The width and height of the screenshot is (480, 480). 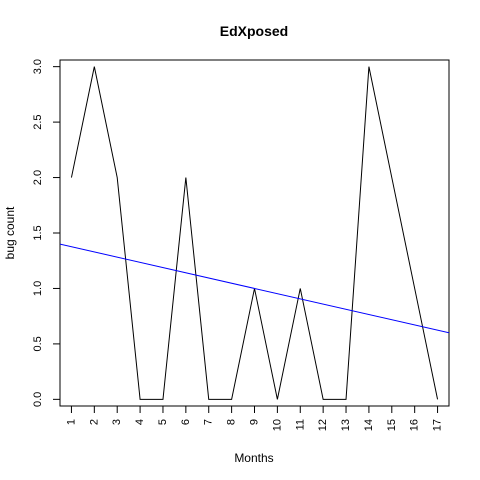 I want to click on x-tick-label: 3, so click(x=117, y=422).